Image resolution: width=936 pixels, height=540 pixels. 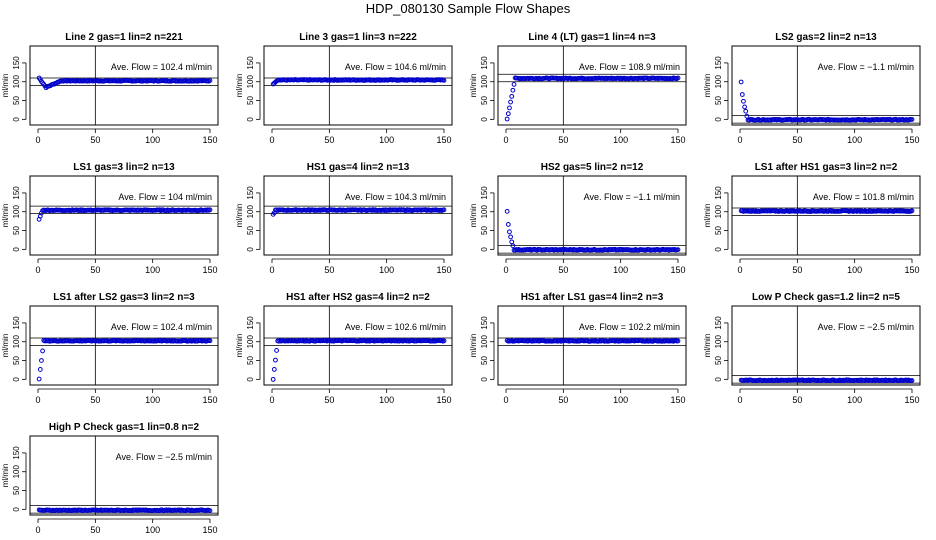 What do you see at coordinates (124, 167) in the screenshot?
I see `panel-title: LS1 gas=3 lin=2 n=13` at bounding box center [124, 167].